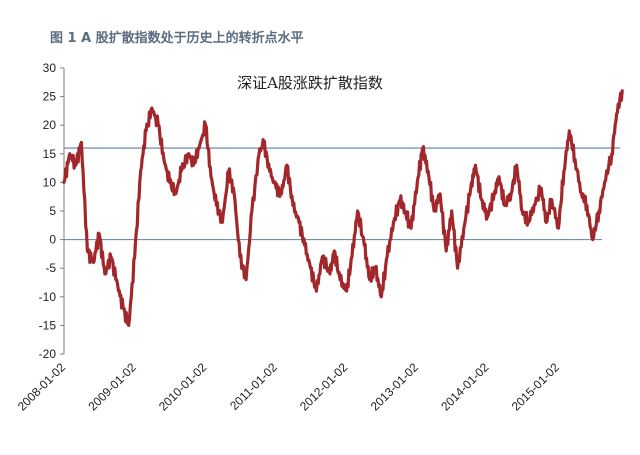 The image size is (640, 455). I want to click on y-tick-label: -10, so click(48, 297).